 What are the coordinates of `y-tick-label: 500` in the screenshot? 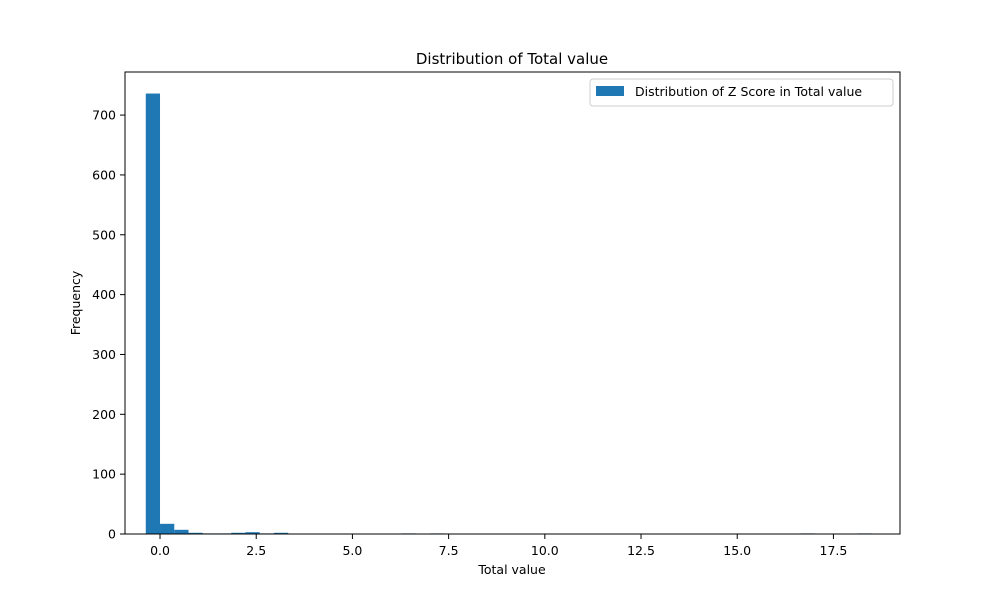 It's located at (104, 234).